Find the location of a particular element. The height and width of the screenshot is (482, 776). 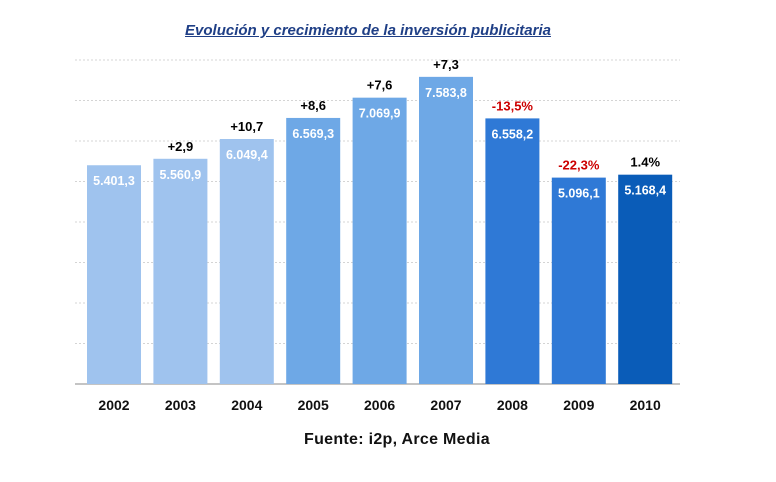

growth-label: 1.4% is located at coordinates (645, 162).